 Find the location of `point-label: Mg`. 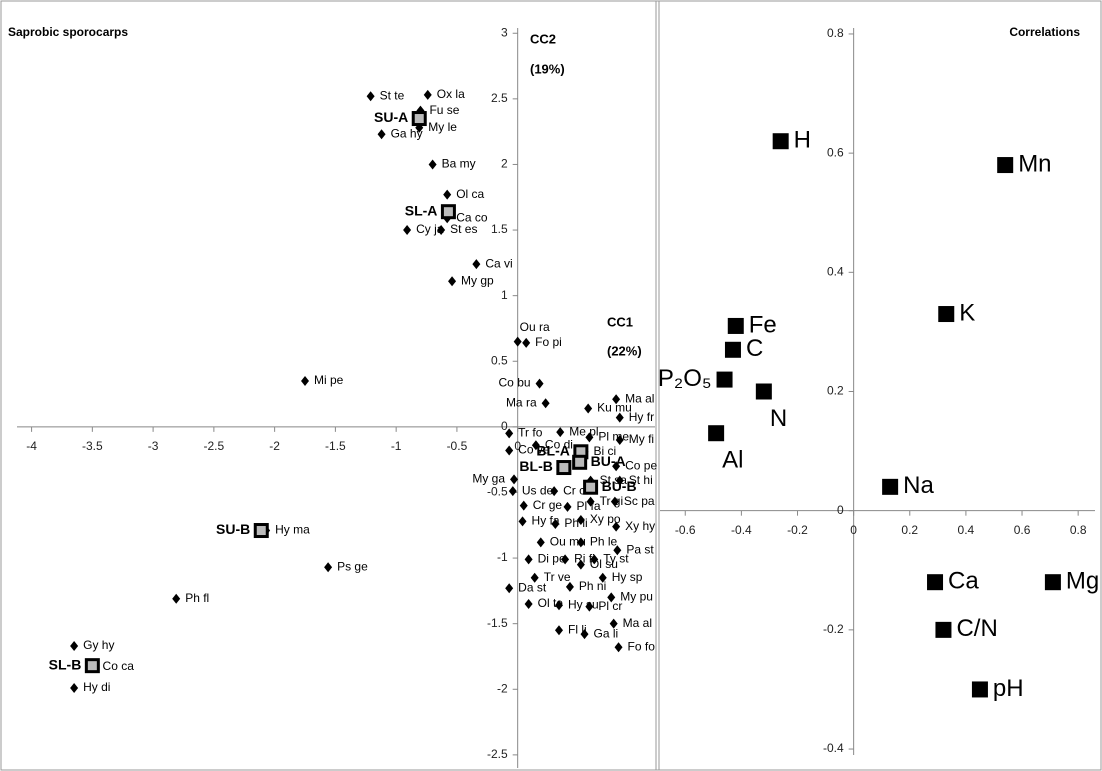

point-label: Mg is located at coordinates (1082, 581).